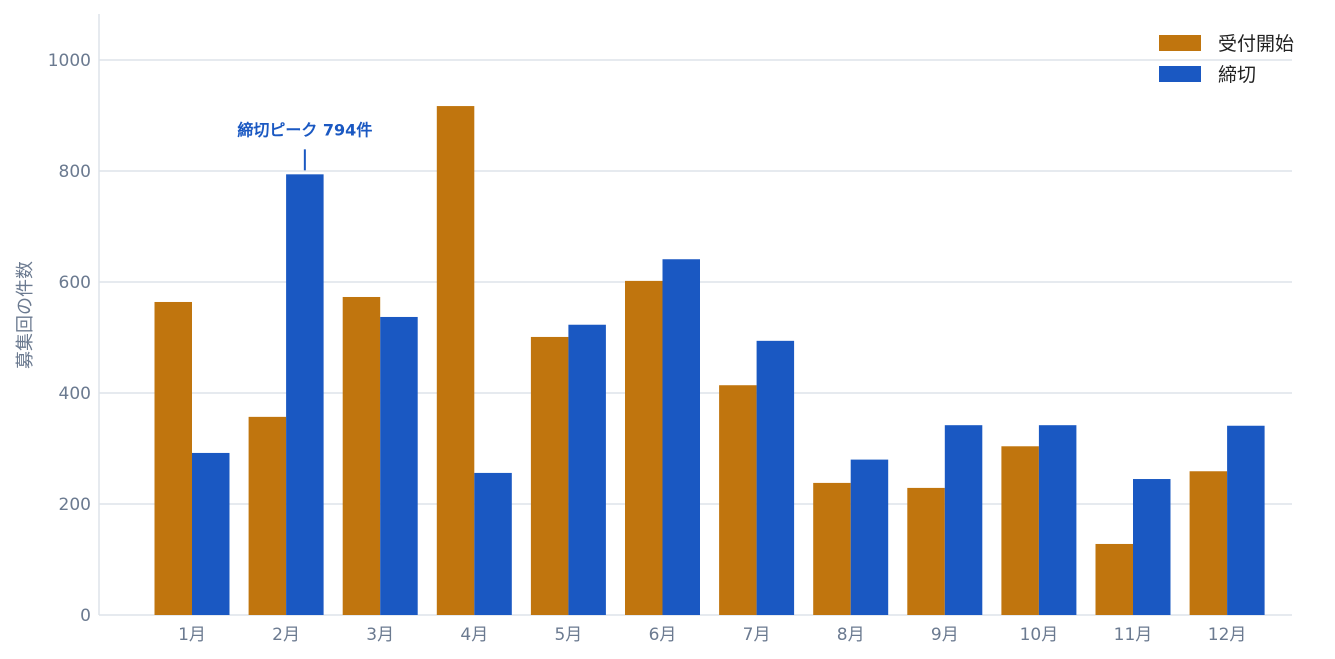 This screenshot has width=1335, height=659. Describe the element at coordinates (286, 635) in the screenshot. I see `x-tick-label: 2月` at that location.